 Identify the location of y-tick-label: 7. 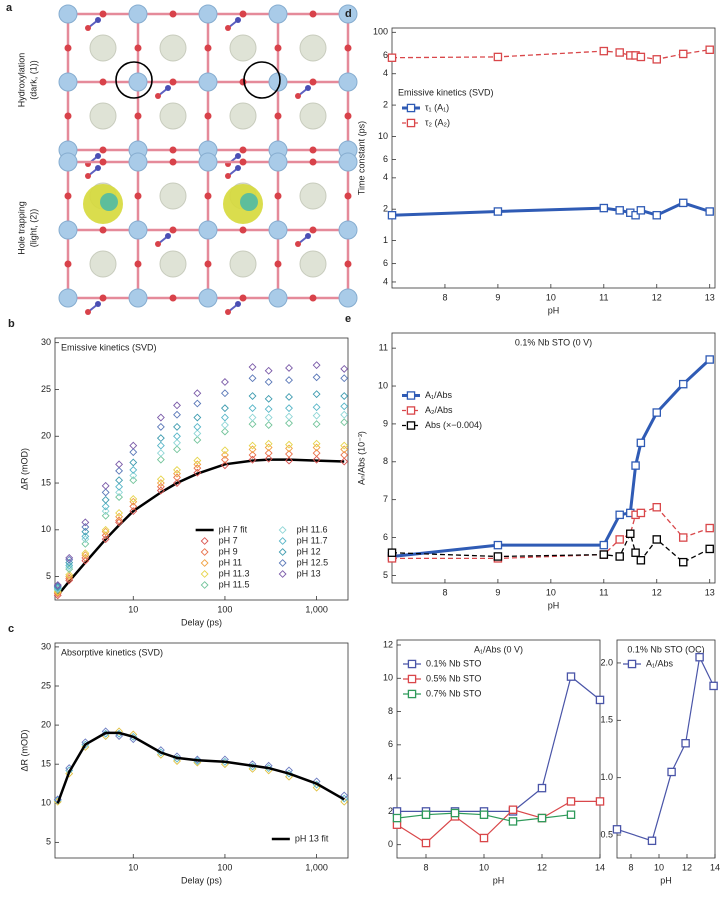
(385, 499).